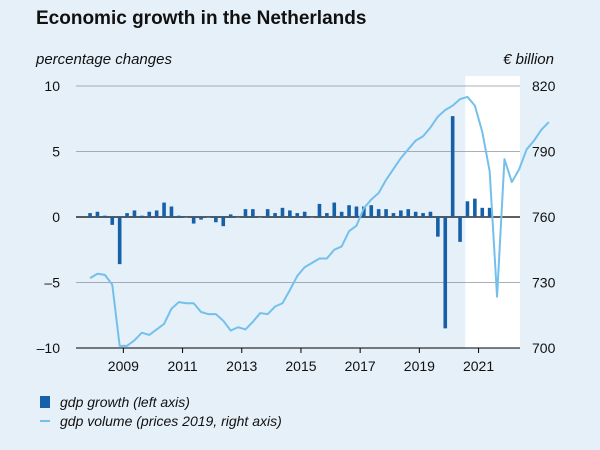  I want to click on left-tick-label: 5, so click(56, 152).